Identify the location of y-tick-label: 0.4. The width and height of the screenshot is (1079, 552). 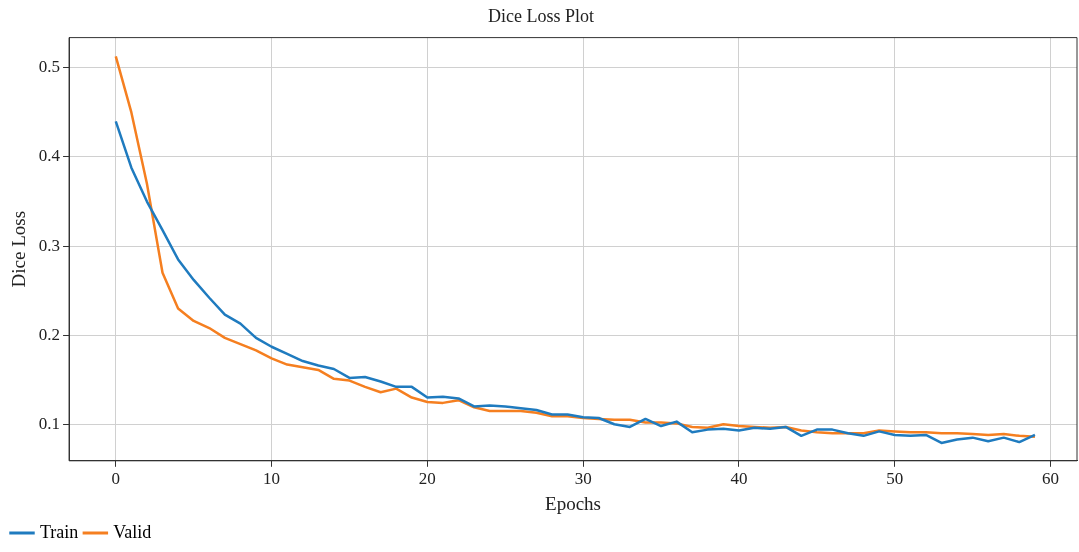
(49, 156).